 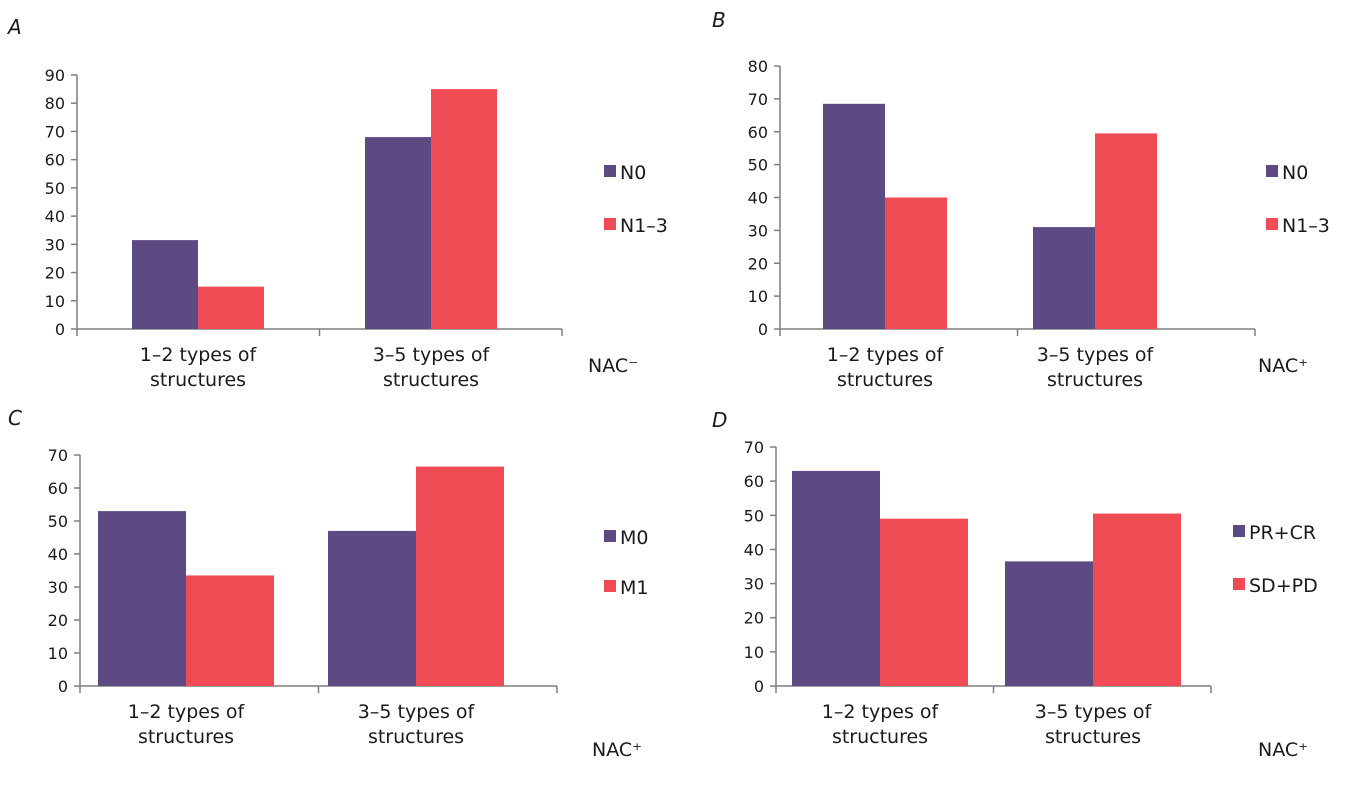 What do you see at coordinates (719, 420) in the screenshot?
I see `panel-label: D` at bounding box center [719, 420].